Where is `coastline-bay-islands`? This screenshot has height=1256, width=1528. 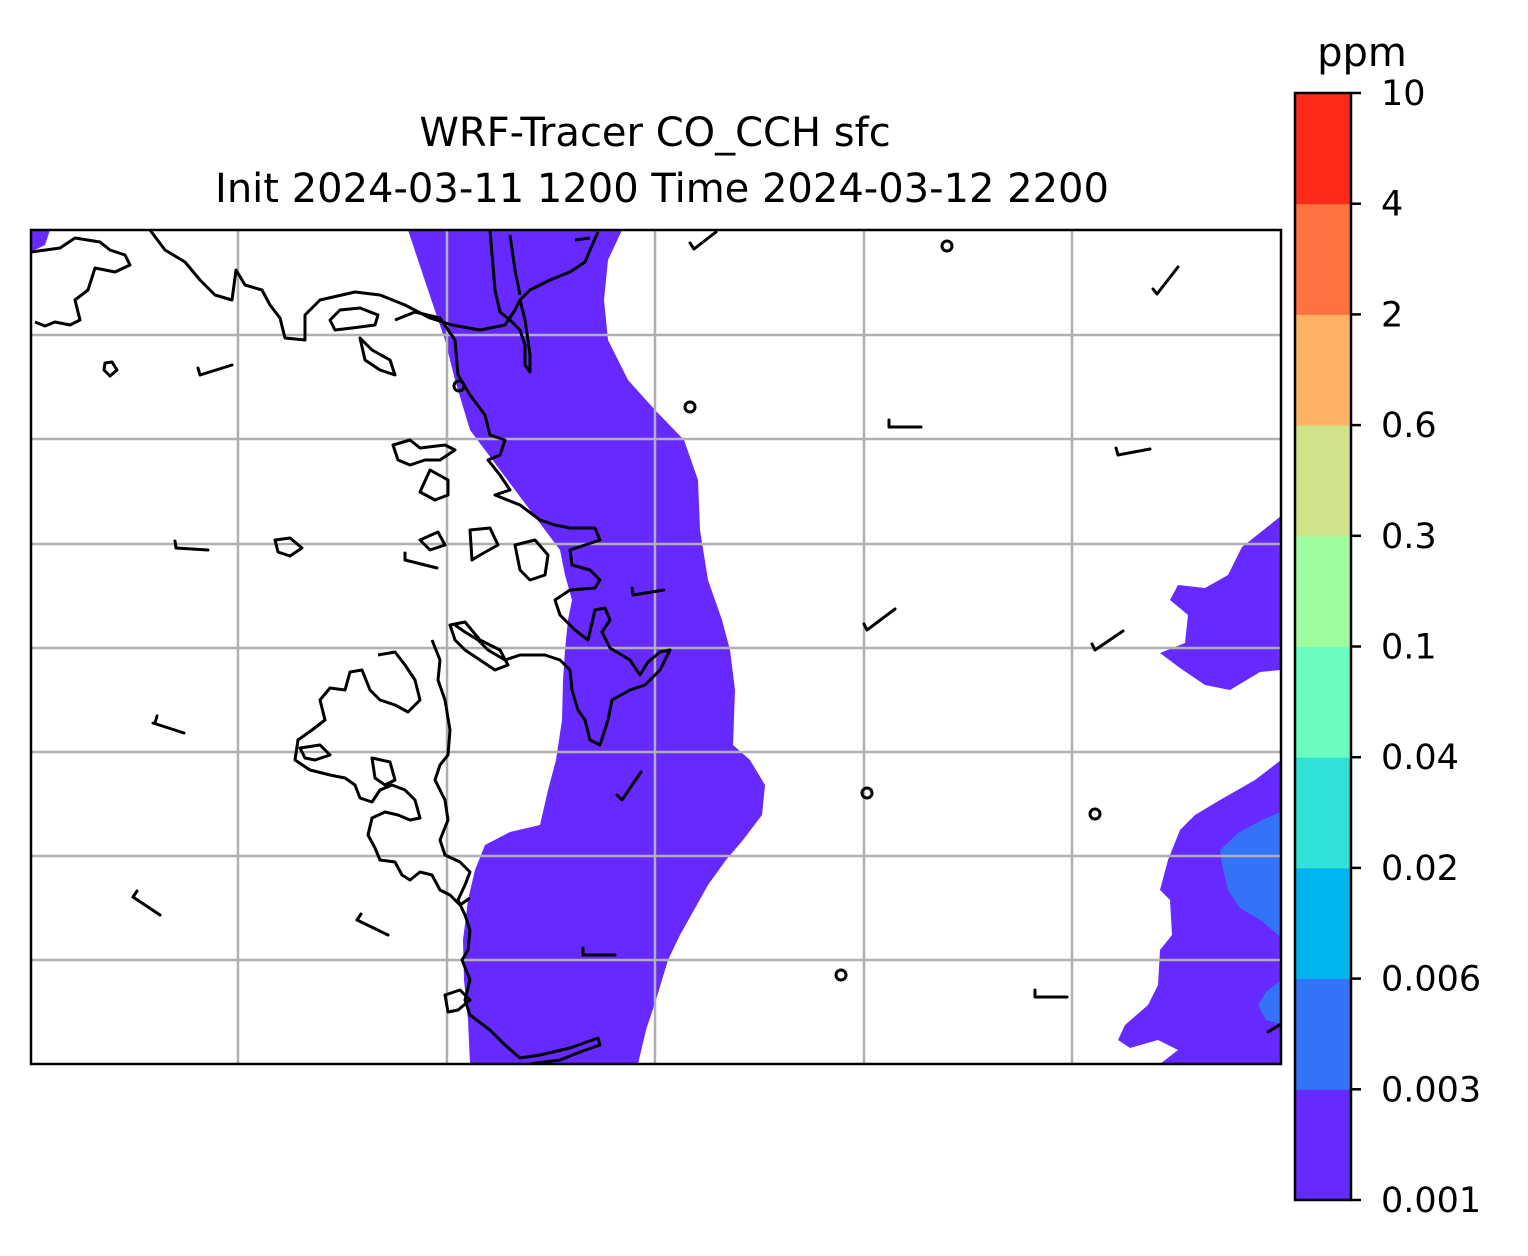 coastline-bay-islands is located at coordinates (383, 771).